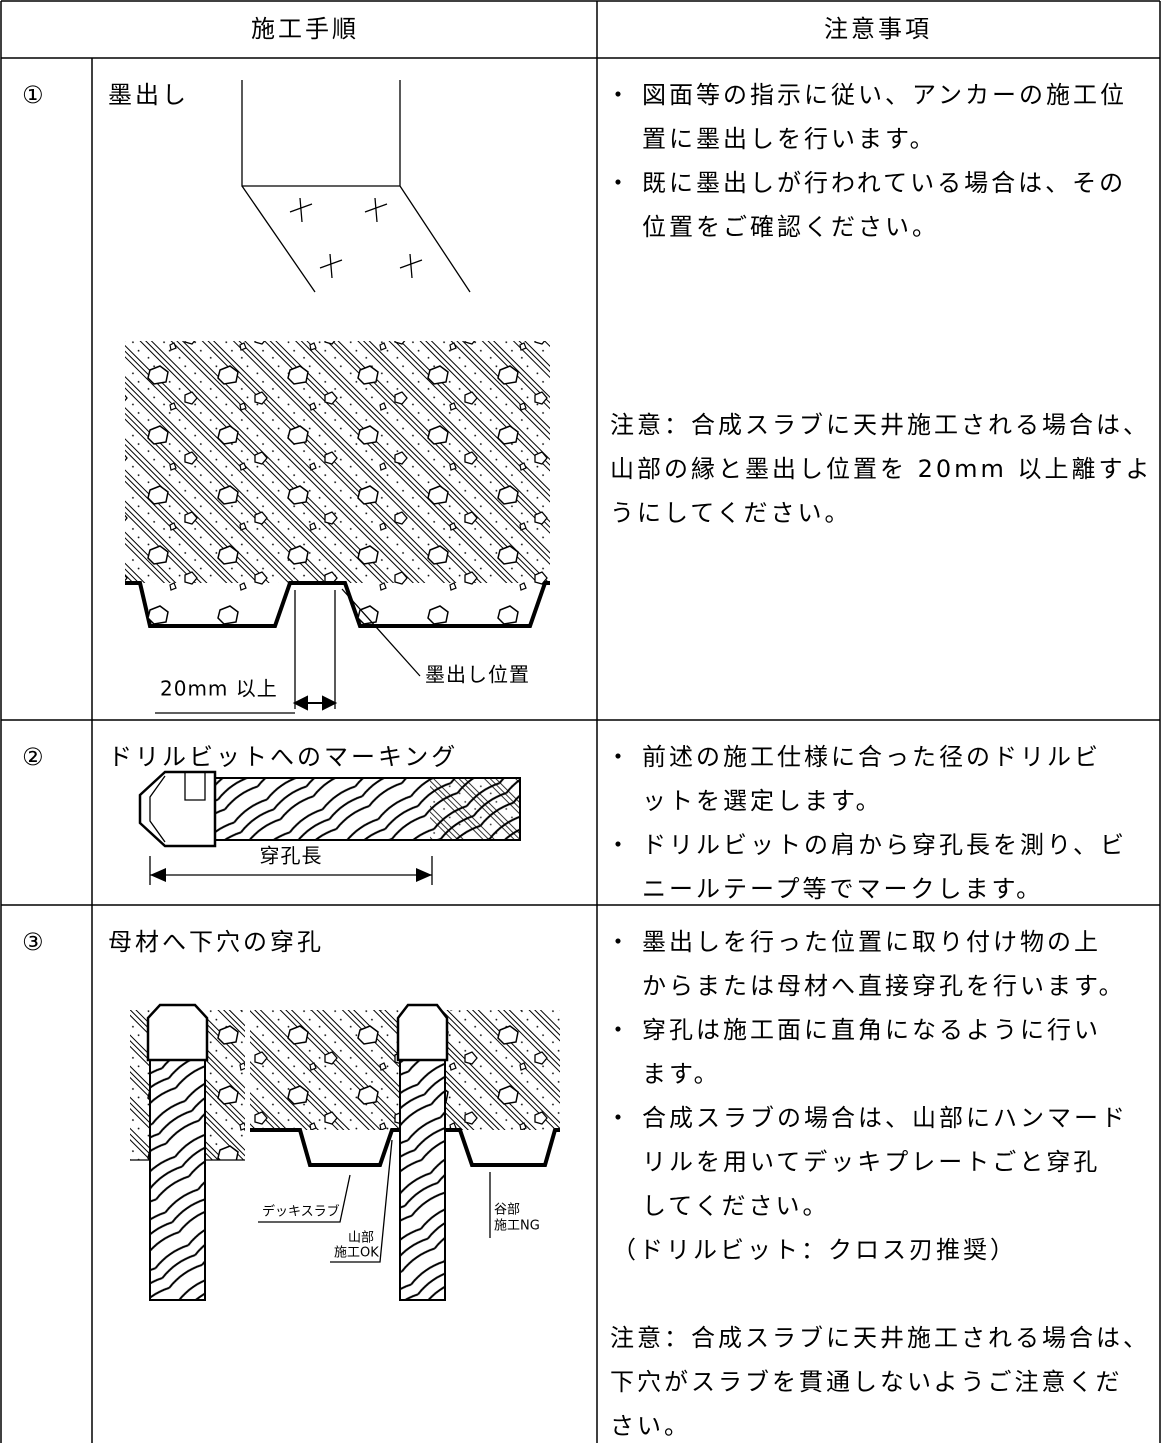 The width and height of the screenshot is (1163, 1443). I want to click on header-notes: 注意事項, so click(878, 29).